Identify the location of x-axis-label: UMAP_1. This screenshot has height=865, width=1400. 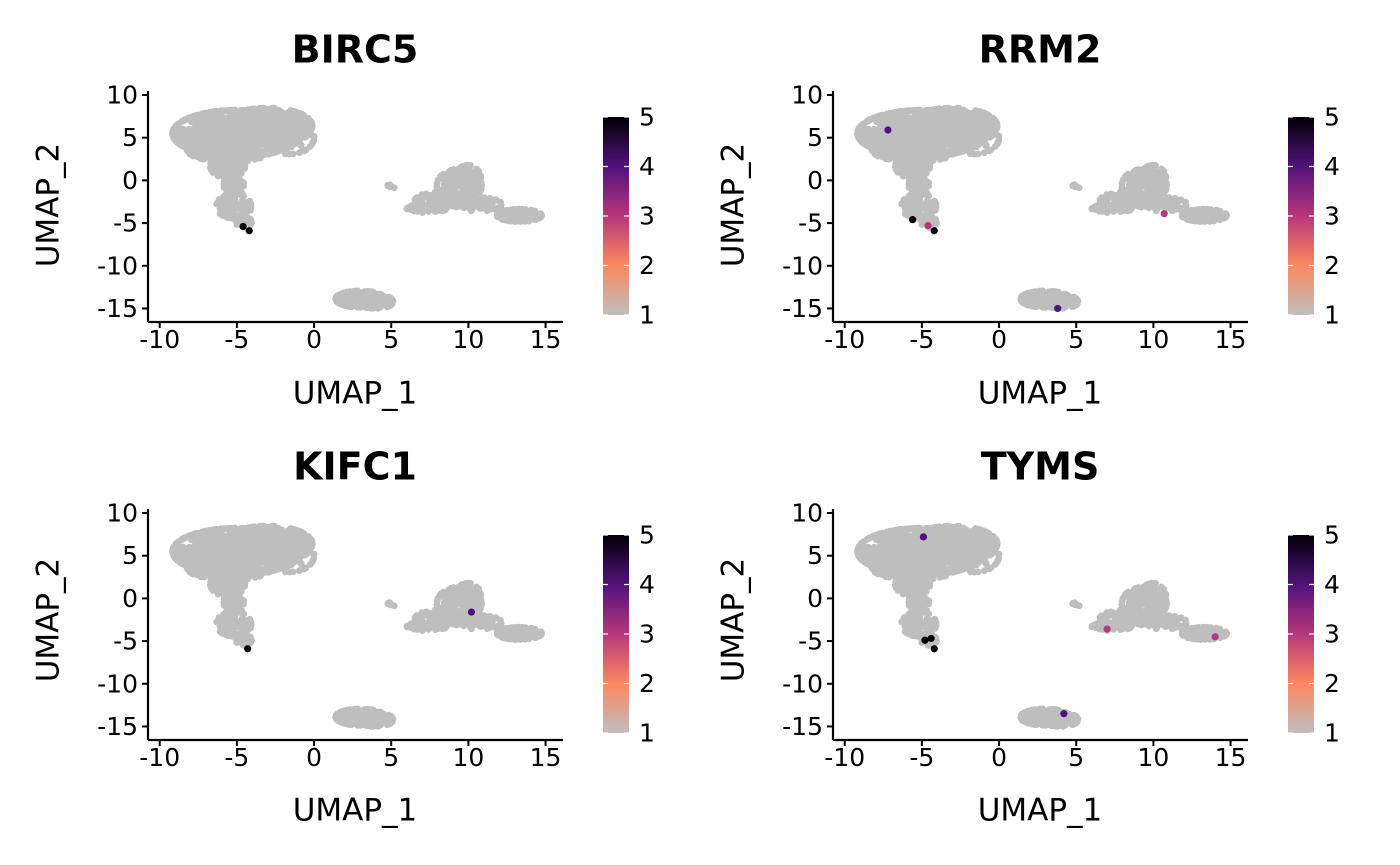
(355, 394).